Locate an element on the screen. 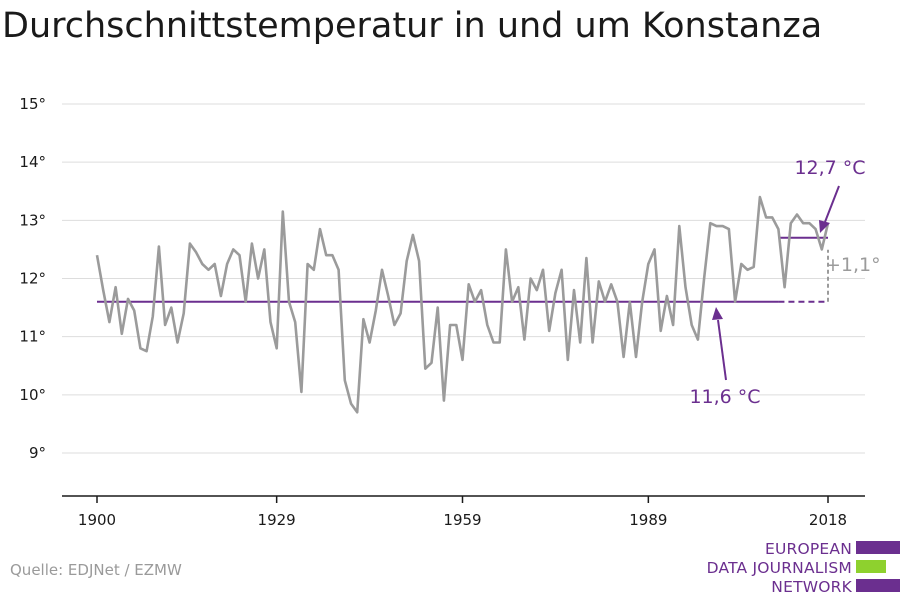 The width and height of the screenshot is (900, 600). y-tick-label: 9° is located at coordinates (37, 453).